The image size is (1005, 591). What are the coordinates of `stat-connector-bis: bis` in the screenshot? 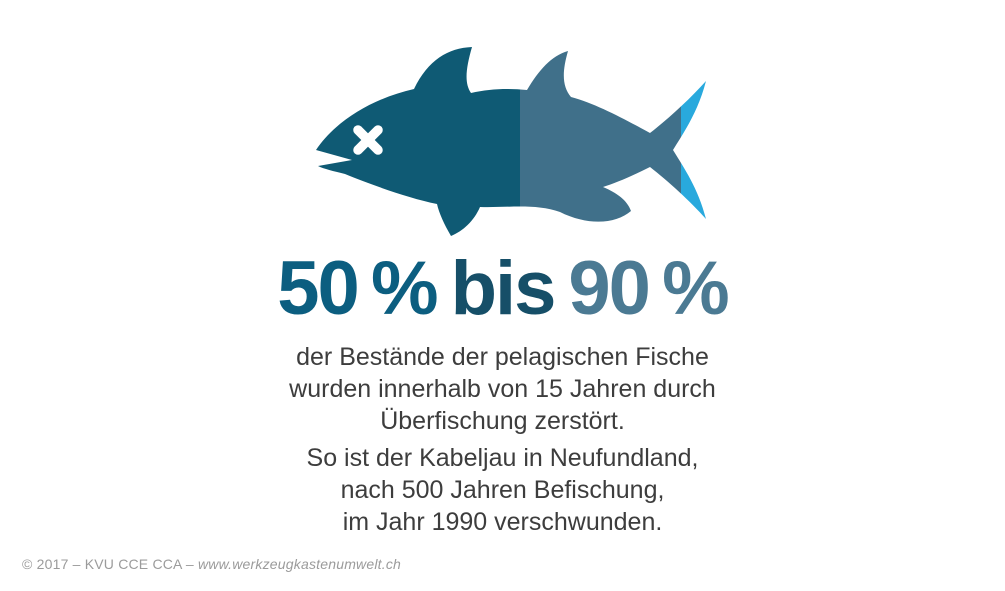 It's located at (503, 288).